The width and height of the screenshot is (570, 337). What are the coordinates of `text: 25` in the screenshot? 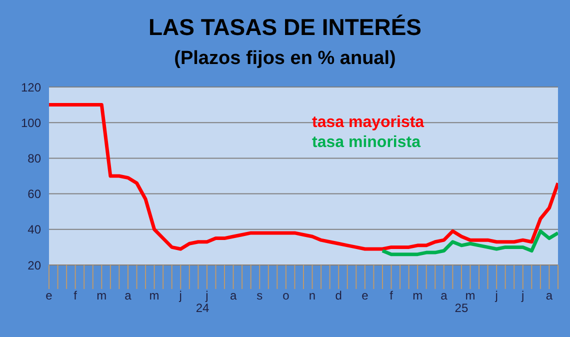 It's located at (462, 308).